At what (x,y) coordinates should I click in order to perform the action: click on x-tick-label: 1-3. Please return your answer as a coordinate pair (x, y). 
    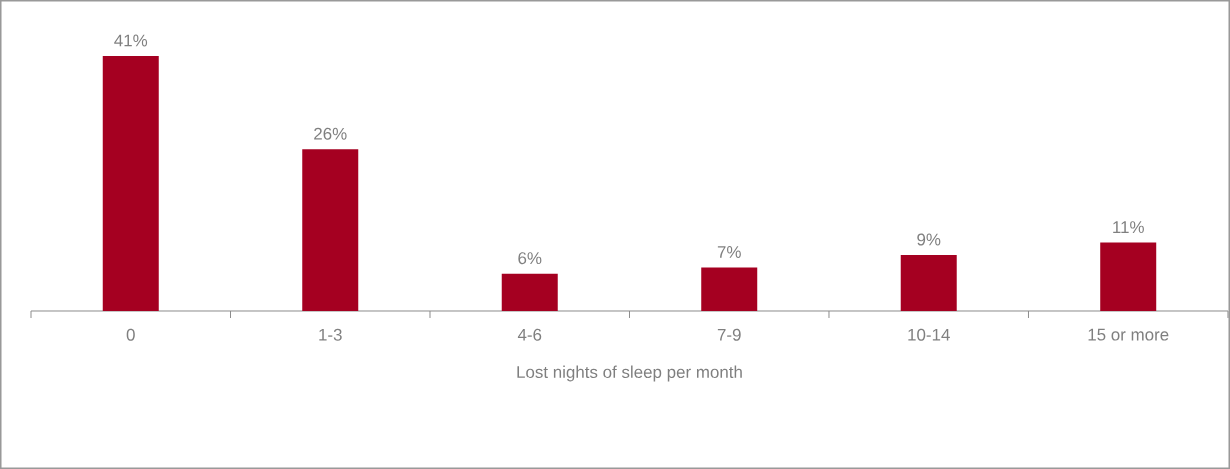
    Looking at the image, I should click on (330, 334).